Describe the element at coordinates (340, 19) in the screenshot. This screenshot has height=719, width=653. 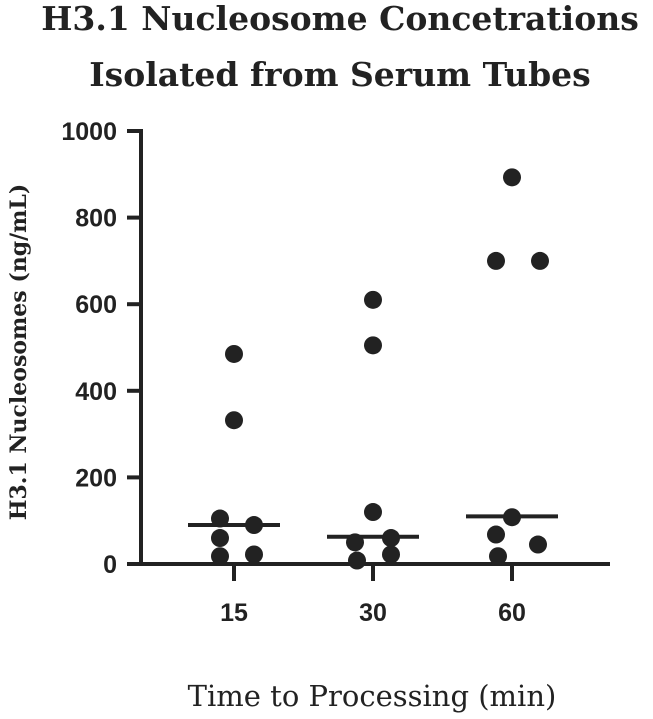
I see `chart-title-line-1: H3.1 Nucleosome Concetrations` at that location.